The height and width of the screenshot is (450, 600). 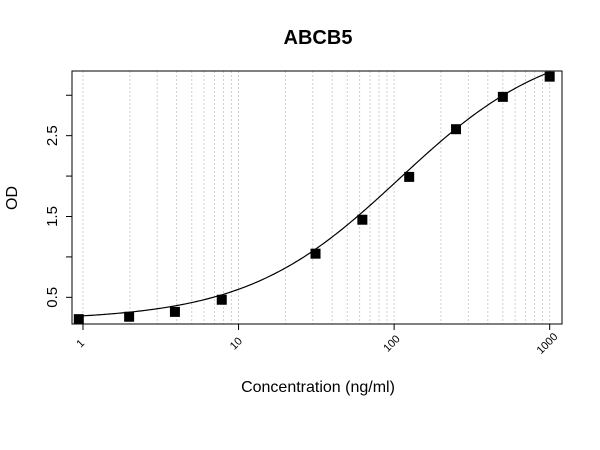 What do you see at coordinates (548, 344) in the screenshot?
I see `x-tick-label: 1000` at bounding box center [548, 344].